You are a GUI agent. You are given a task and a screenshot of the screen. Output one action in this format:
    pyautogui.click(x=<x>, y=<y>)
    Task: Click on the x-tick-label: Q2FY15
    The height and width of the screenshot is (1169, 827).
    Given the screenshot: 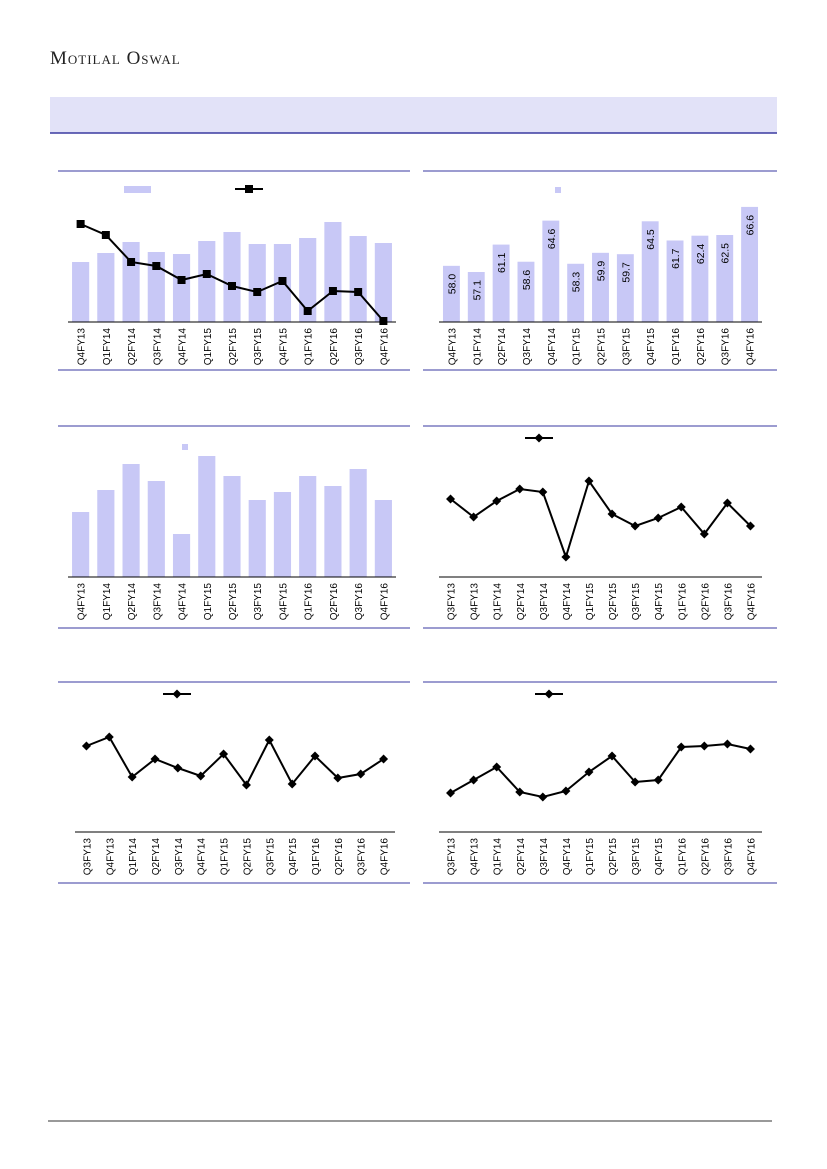 What is the action you would take?
    pyautogui.click(x=602, y=347)
    